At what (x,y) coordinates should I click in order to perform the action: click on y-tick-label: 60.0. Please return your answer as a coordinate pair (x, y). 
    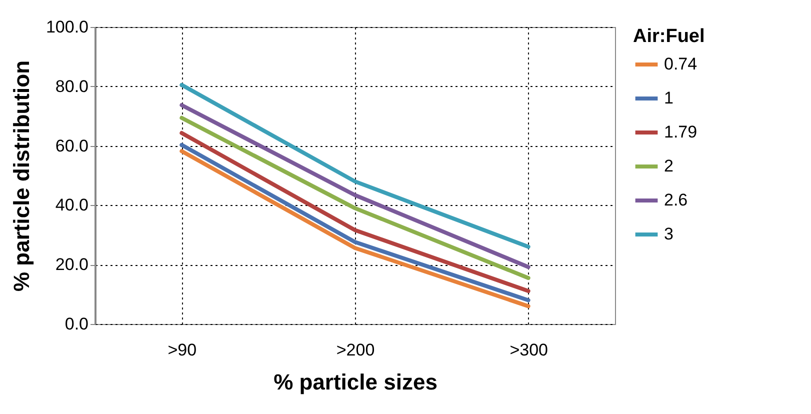
    Looking at the image, I should click on (71, 146).